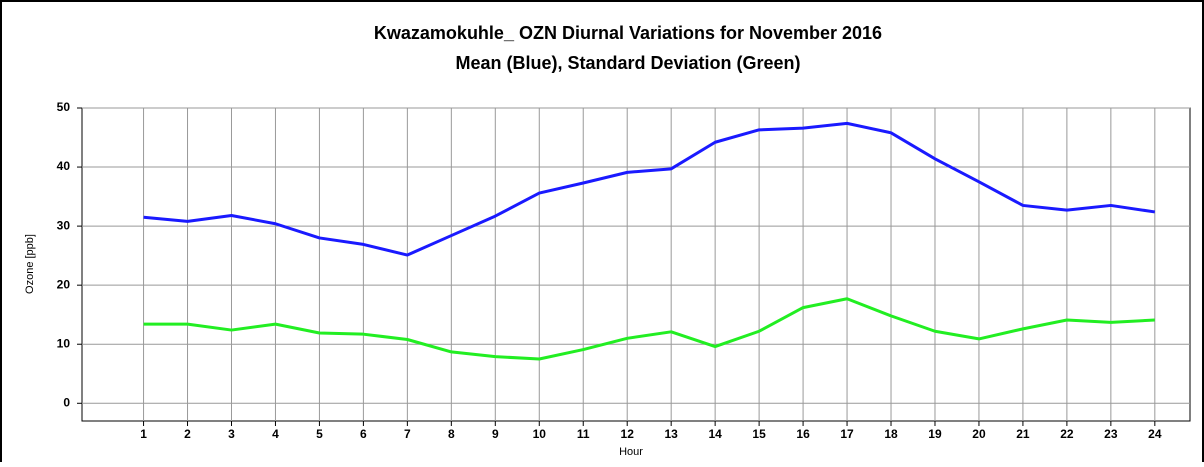  Describe the element at coordinates (143, 434) in the screenshot. I see `x-tick-label: 1` at that location.